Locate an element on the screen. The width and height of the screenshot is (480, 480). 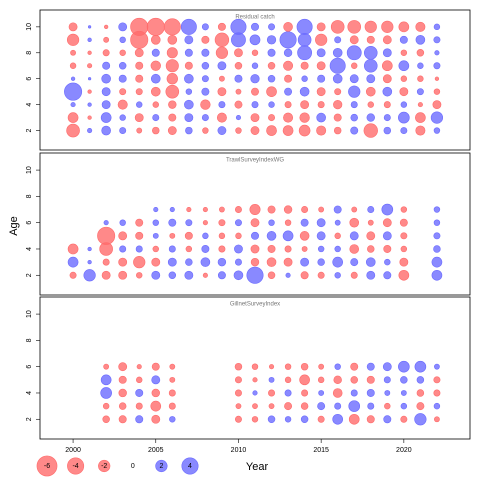
y-tick-label: 2 is located at coordinates (29, 419).